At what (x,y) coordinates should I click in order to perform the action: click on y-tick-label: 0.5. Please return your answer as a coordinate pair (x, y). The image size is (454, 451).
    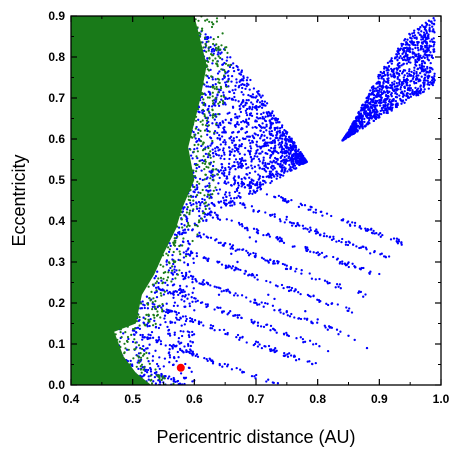
    Looking at the image, I should click on (56, 180).